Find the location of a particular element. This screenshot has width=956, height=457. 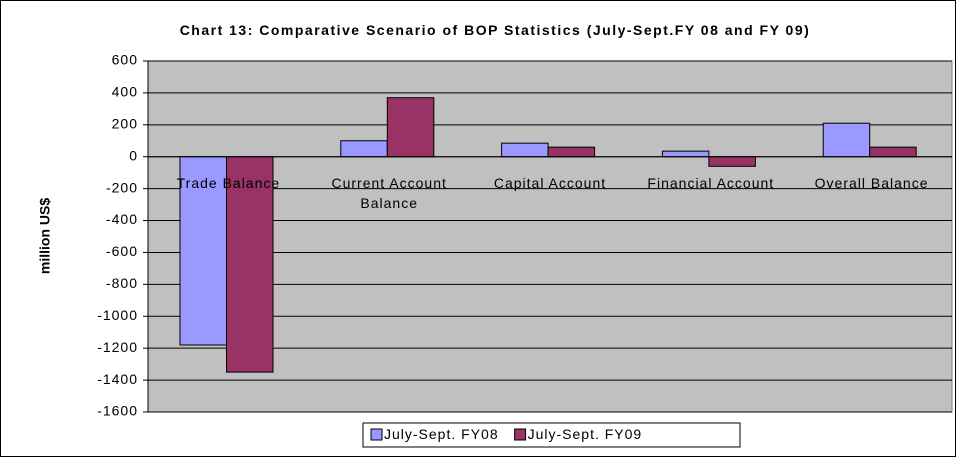

legend-label: July-Sept. FY09 is located at coordinates (585, 434).